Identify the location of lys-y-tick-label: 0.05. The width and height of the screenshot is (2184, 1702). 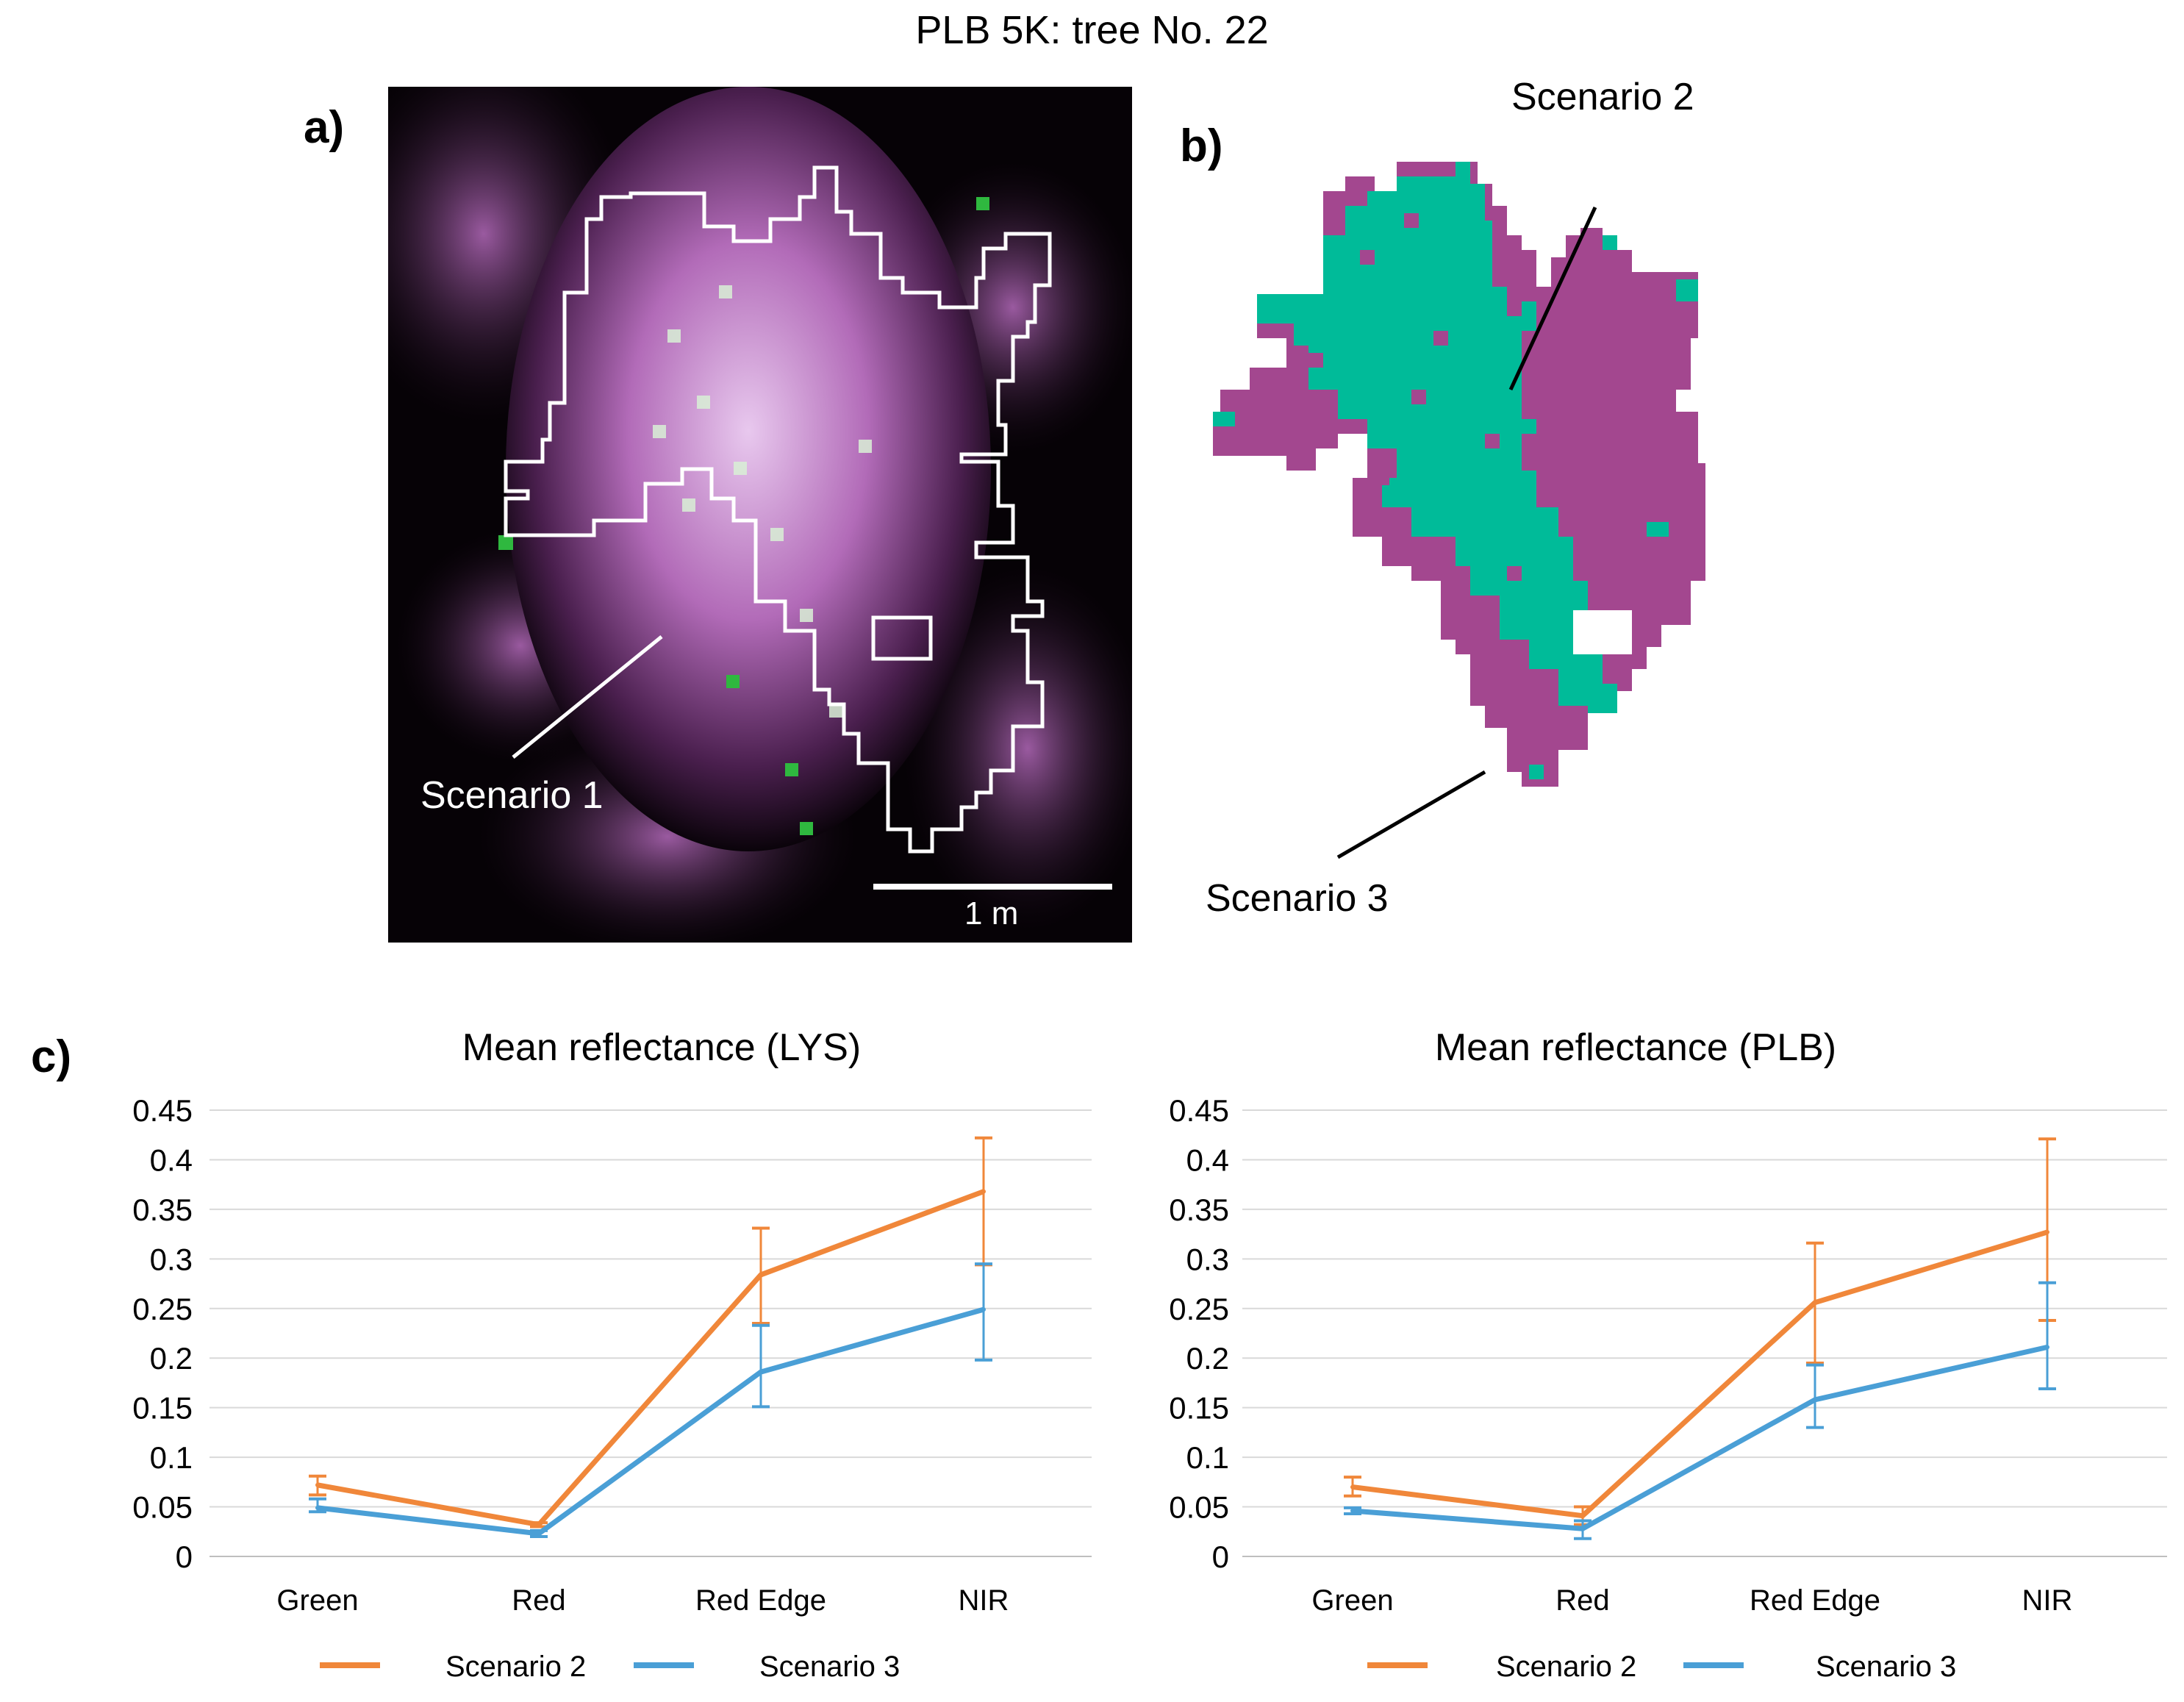
(162, 1508).